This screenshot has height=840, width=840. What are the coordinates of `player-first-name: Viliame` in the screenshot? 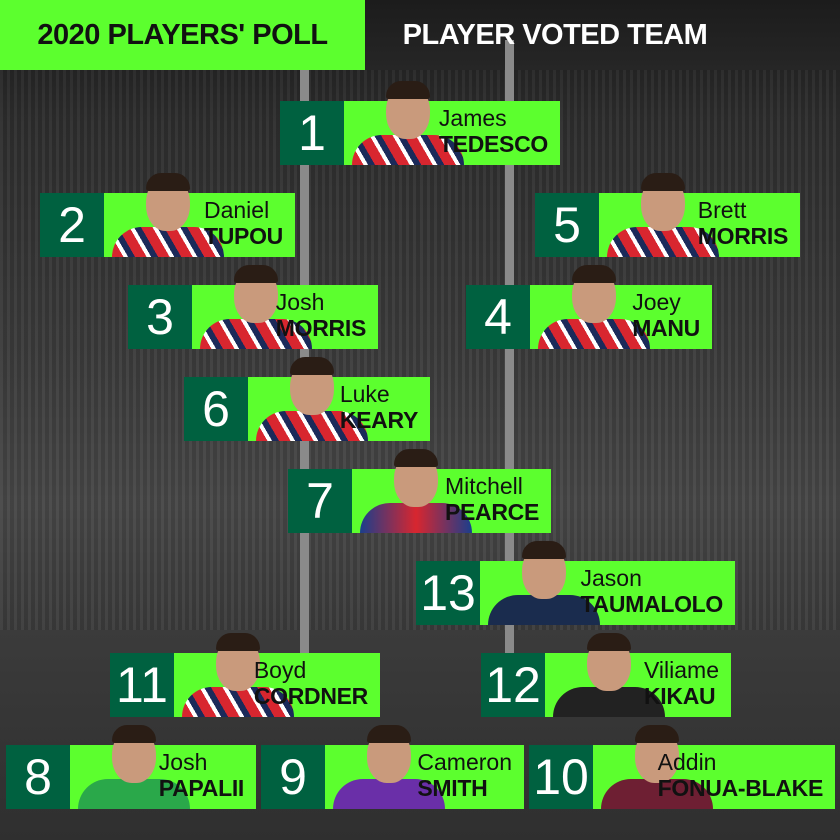 It's located at (681, 670).